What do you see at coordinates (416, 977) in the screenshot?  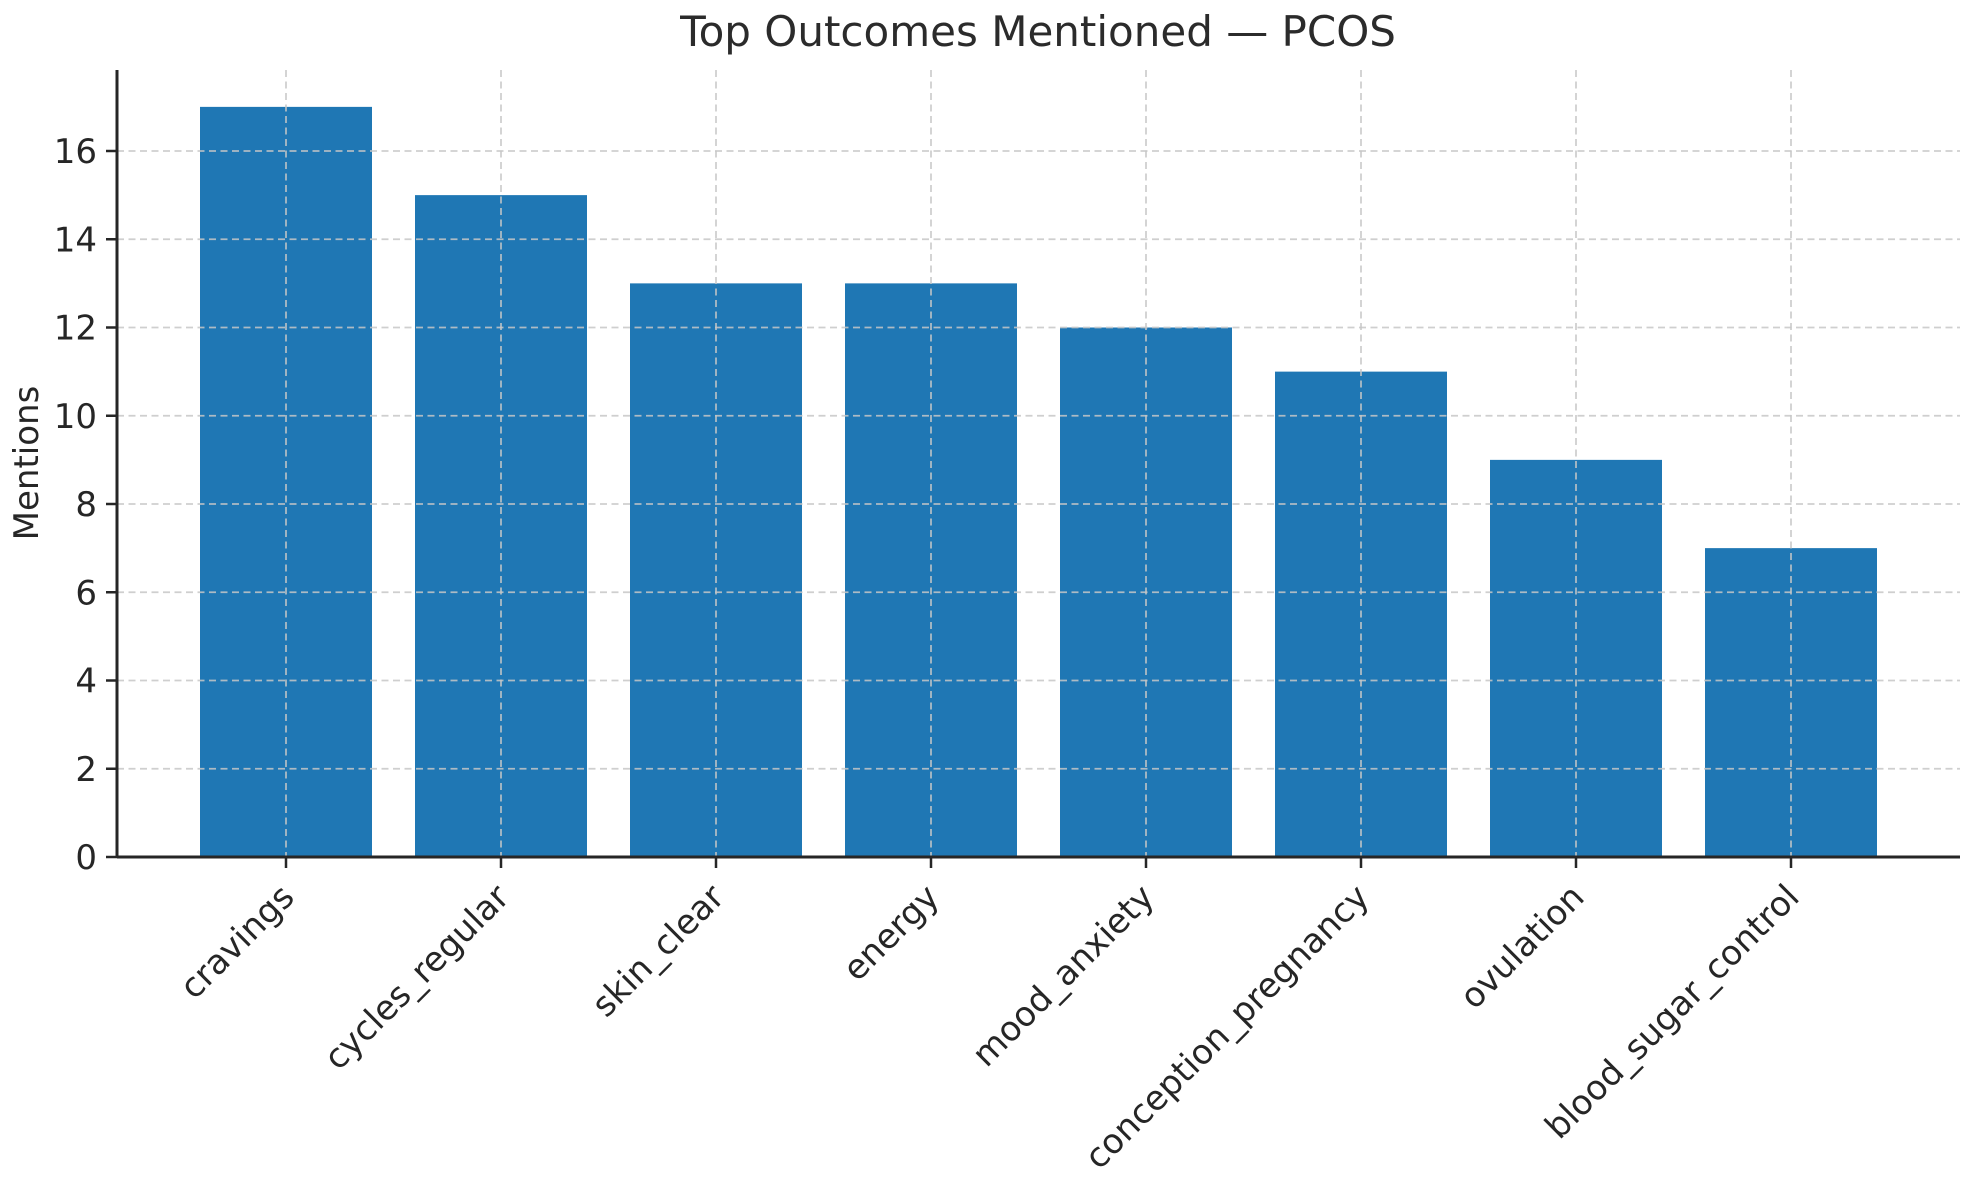 I see `x-tick-label-cycles_regular: cycles_regular` at bounding box center [416, 977].